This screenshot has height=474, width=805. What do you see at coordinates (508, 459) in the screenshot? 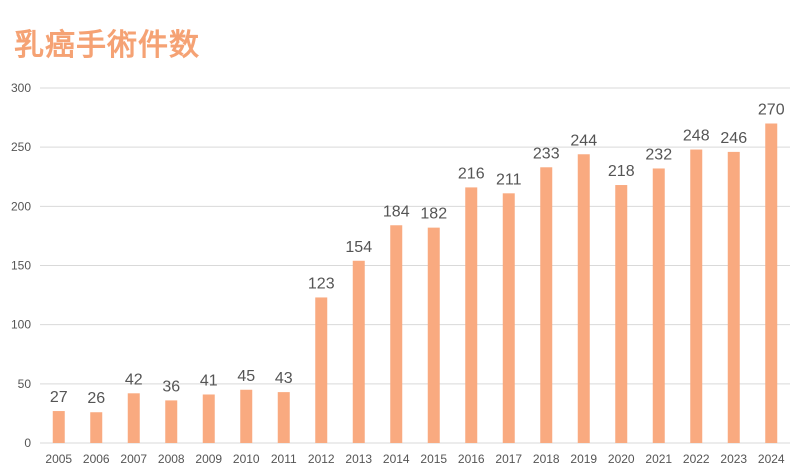
I see `x-tick-label: 2017` at bounding box center [508, 459].